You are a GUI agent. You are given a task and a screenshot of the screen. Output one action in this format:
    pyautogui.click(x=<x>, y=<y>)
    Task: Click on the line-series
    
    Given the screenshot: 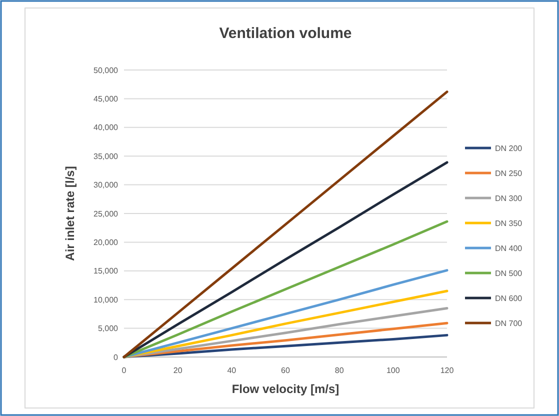 What is the action you would take?
    pyautogui.click(x=285, y=313)
    